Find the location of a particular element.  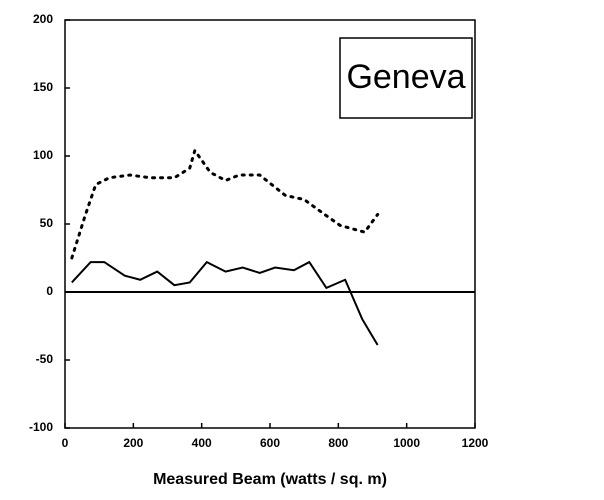

y-tick-label: -100 is located at coordinates (41, 427).